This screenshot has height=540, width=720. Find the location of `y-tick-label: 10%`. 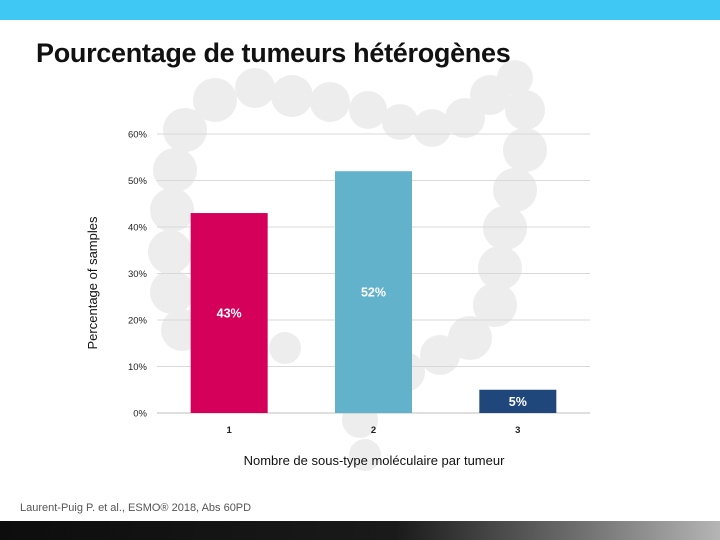

y-tick-label: 10% is located at coordinates (138, 367).